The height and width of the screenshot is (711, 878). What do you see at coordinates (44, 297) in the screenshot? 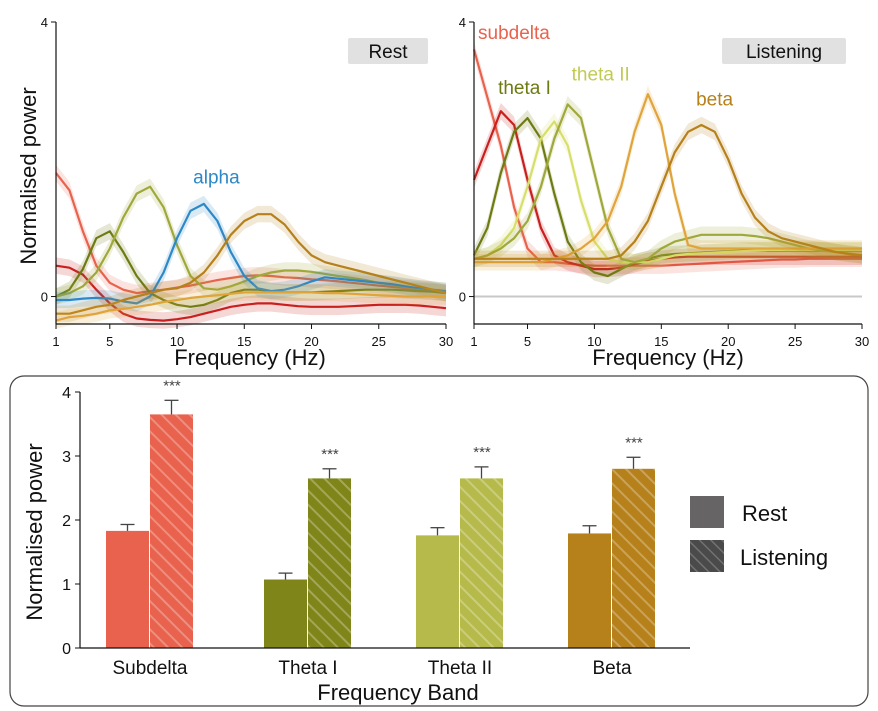
I see `rest-y-tick-label: 0` at bounding box center [44, 297].